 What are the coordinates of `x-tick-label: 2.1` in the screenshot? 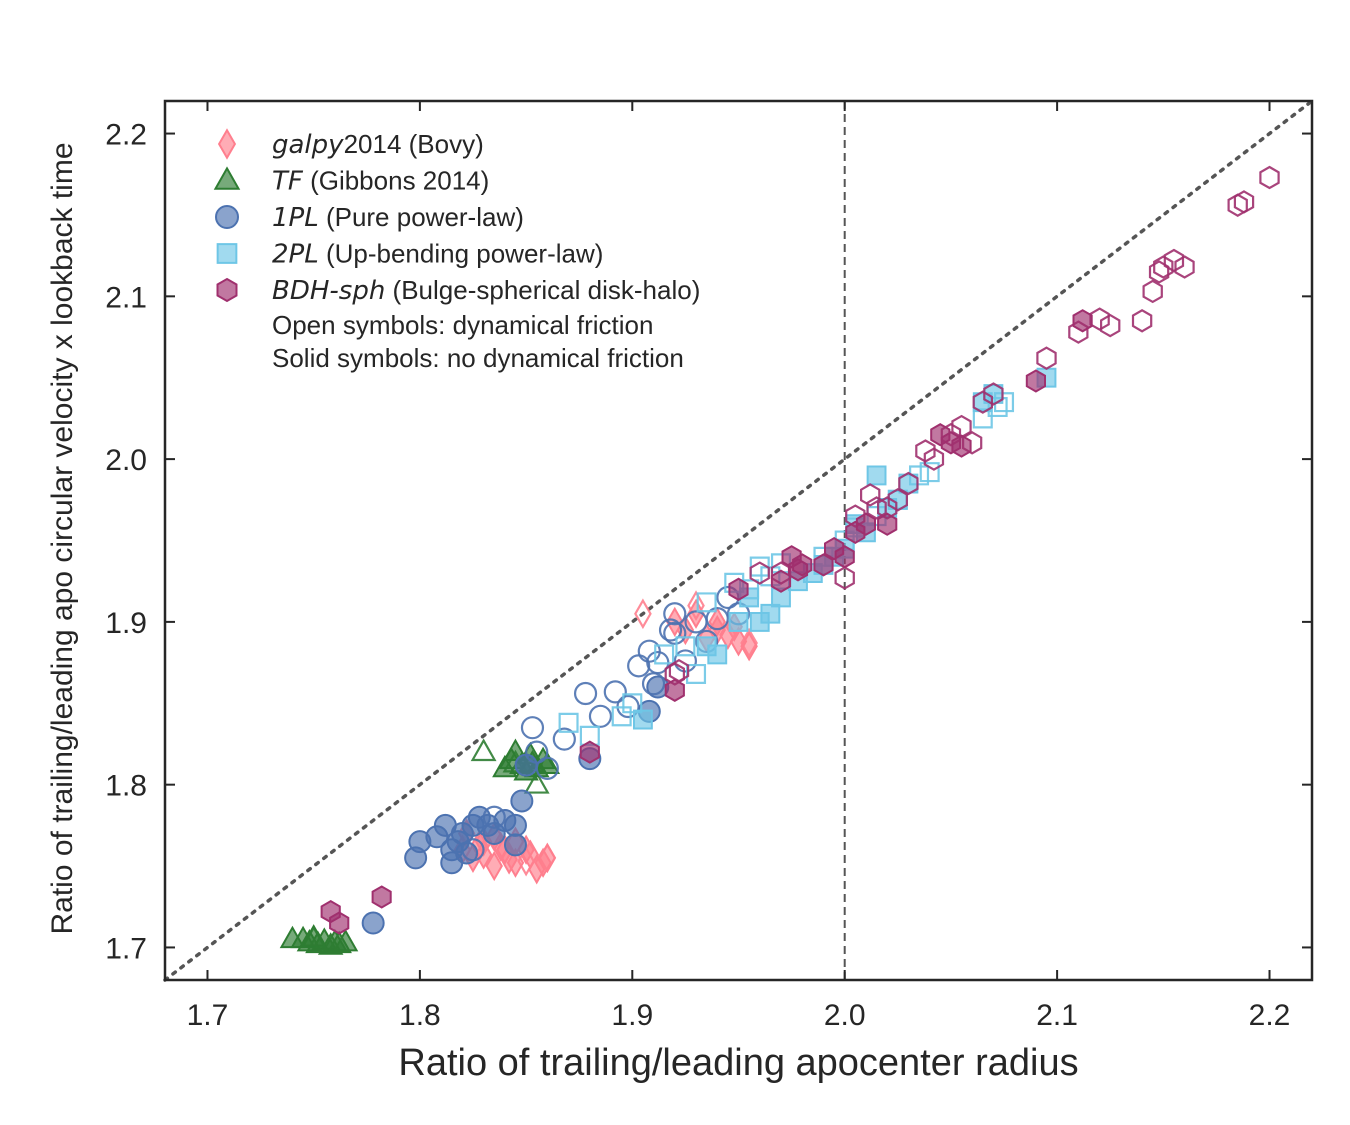 It's located at (1057, 1015).